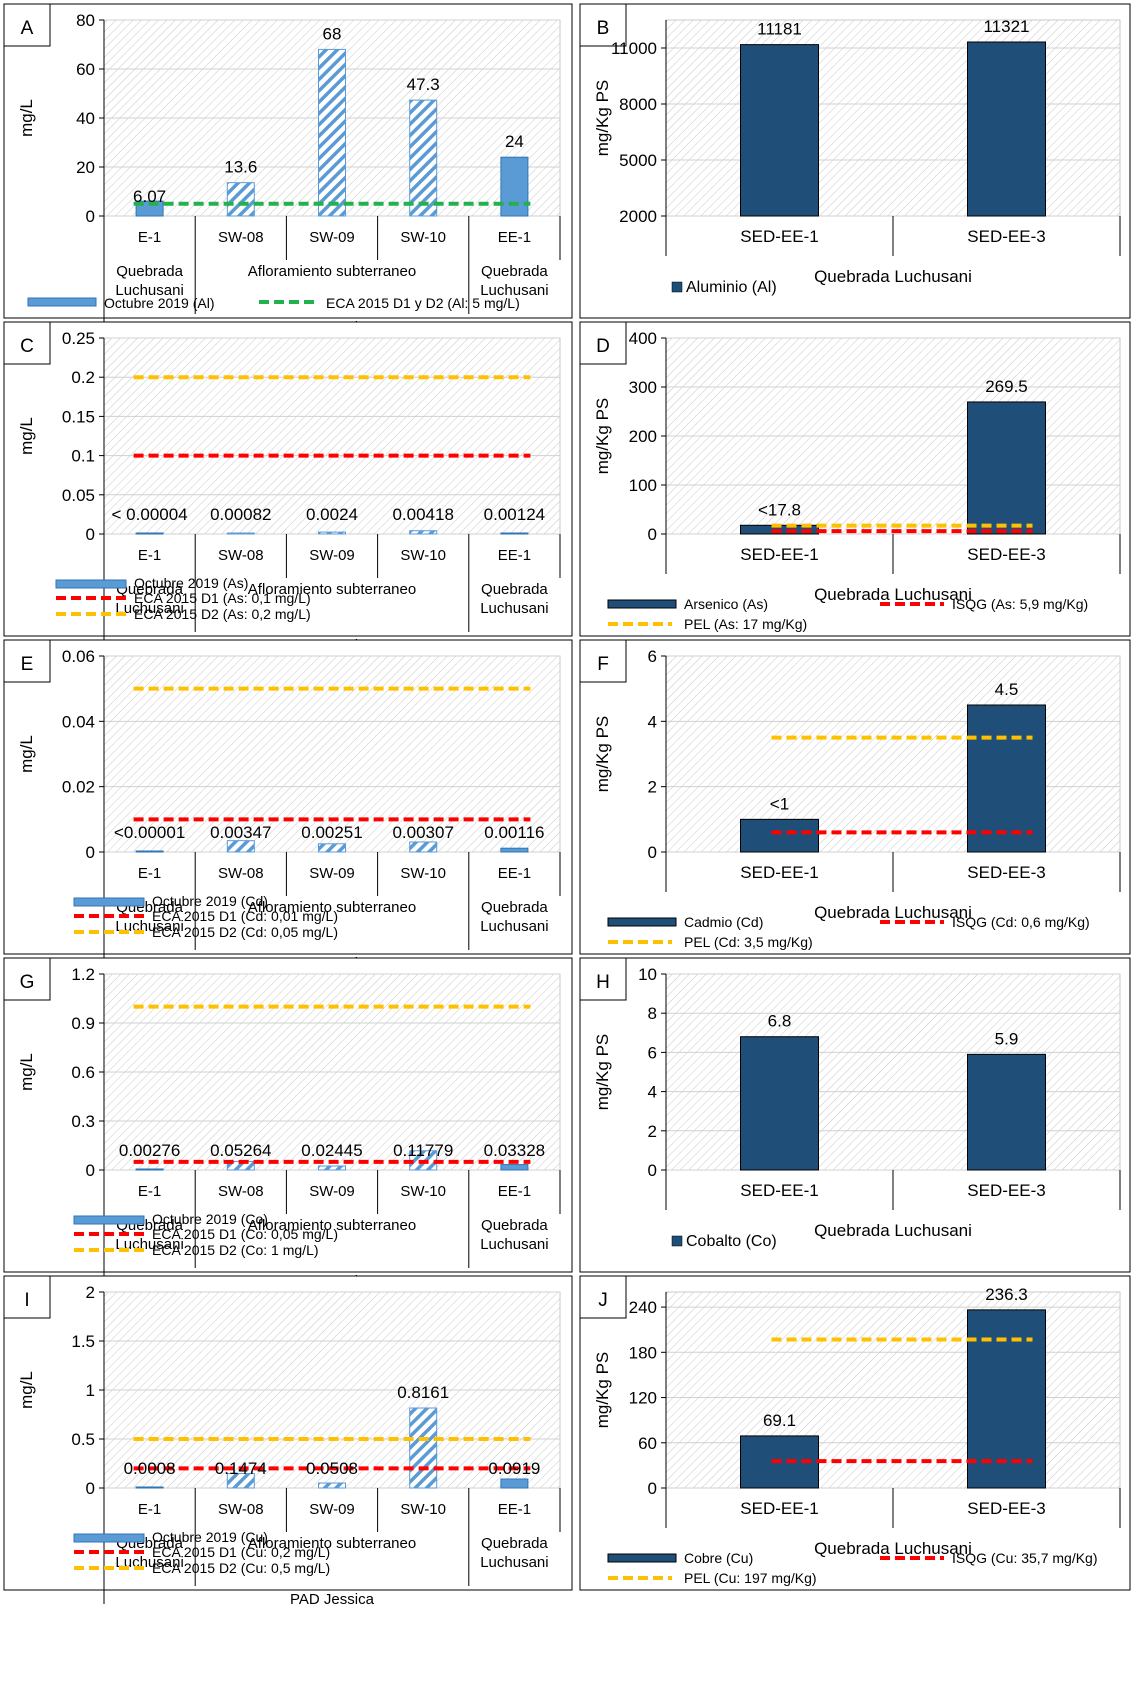 The image size is (1136, 1699). I want to click on y-tick-label: 11000, so click(634, 48).